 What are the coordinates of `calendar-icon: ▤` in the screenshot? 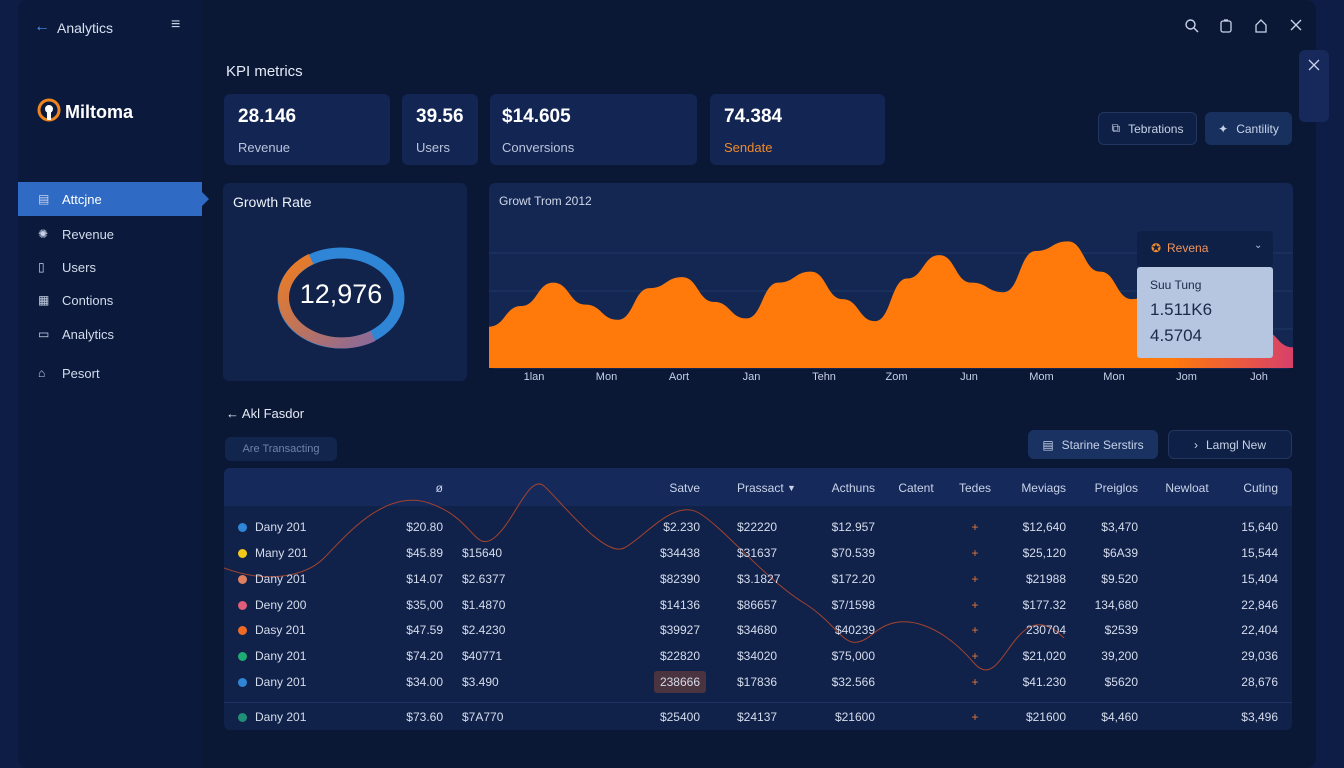 It's located at (44, 199).